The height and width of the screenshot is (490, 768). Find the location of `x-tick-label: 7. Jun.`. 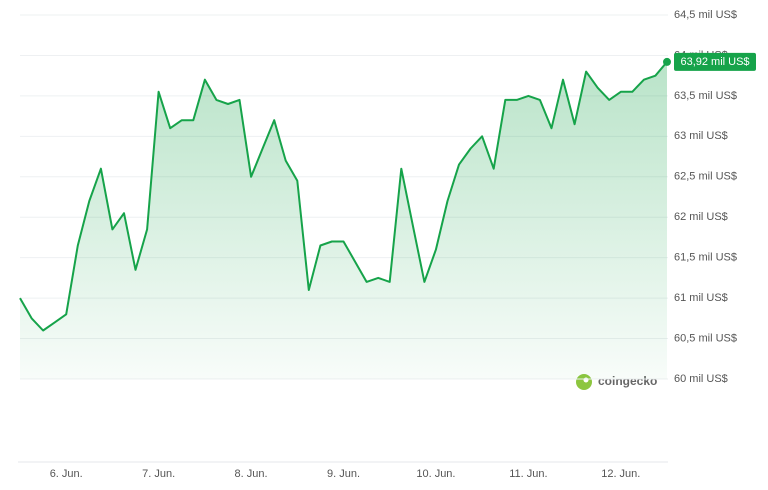

x-tick-label: 7. Jun. is located at coordinates (158, 474).